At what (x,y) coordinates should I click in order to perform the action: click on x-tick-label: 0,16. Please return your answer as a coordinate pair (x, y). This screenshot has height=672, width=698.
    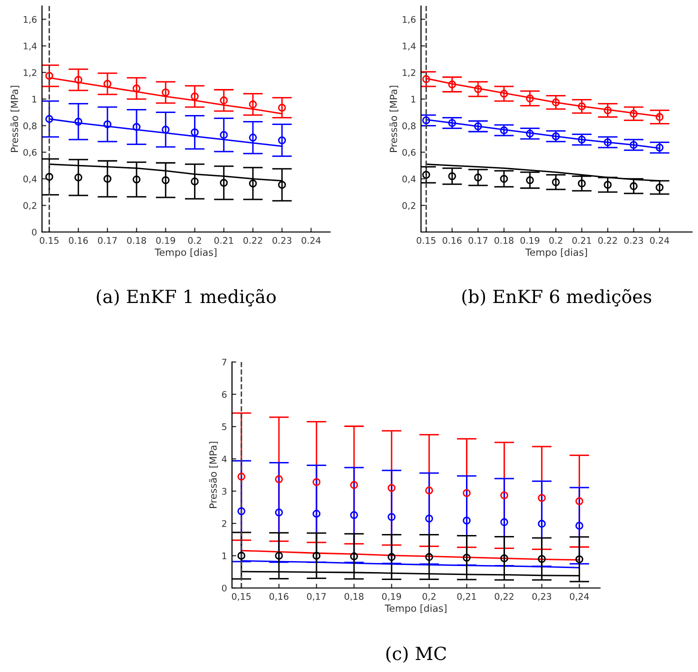
    Looking at the image, I should click on (278, 597).